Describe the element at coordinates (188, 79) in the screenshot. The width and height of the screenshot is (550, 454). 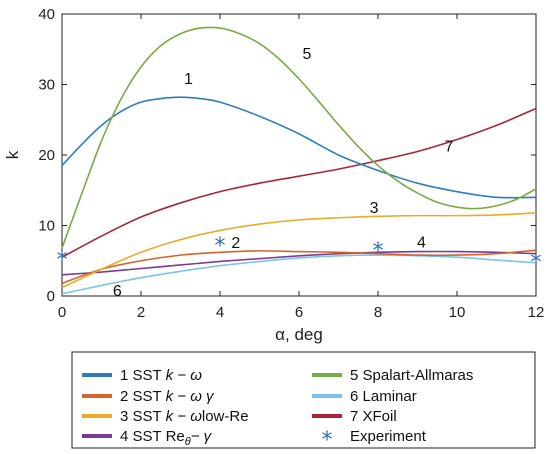
I see `curve-label-1: 1` at that location.